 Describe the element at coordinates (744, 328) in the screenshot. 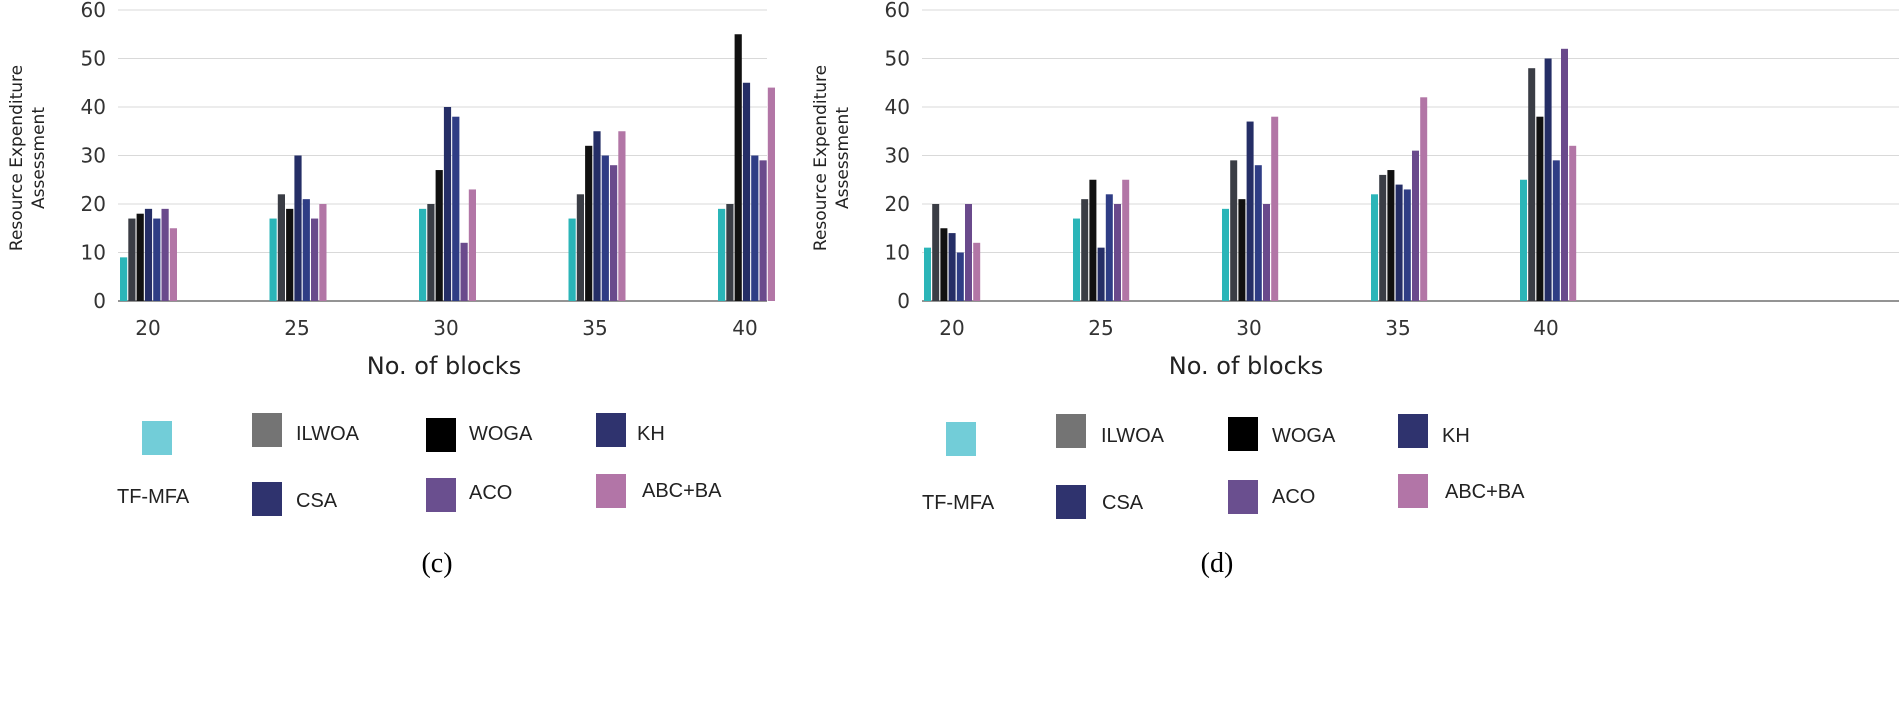

I see `x-tick-label: 40` at that location.